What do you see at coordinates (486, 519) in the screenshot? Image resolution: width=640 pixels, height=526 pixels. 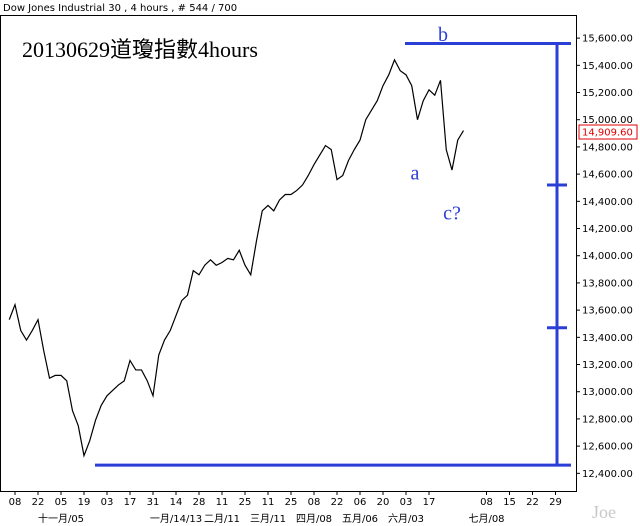 I see `x-tick-label-secondary: 七月/08` at bounding box center [486, 519].